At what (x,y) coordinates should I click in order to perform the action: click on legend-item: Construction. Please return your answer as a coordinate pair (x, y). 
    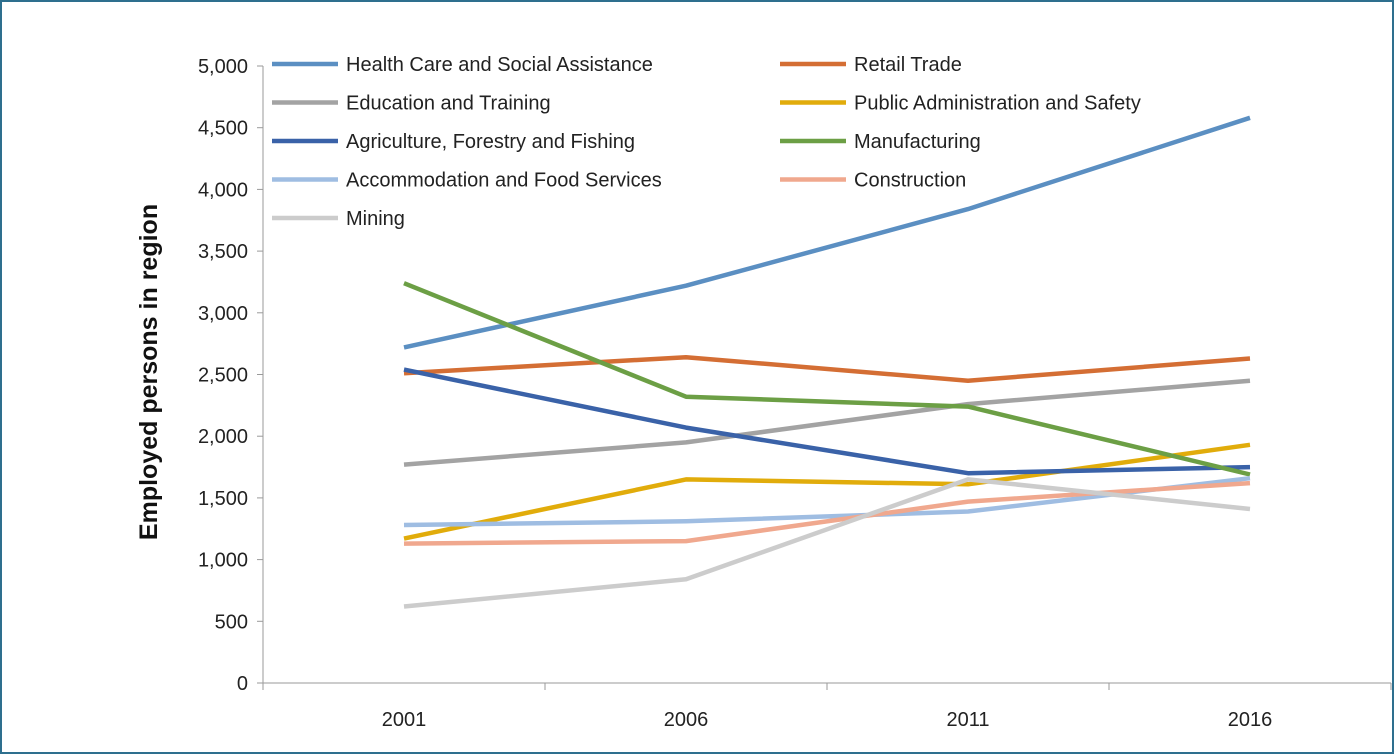
    Looking at the image, I should click on (873, 181).